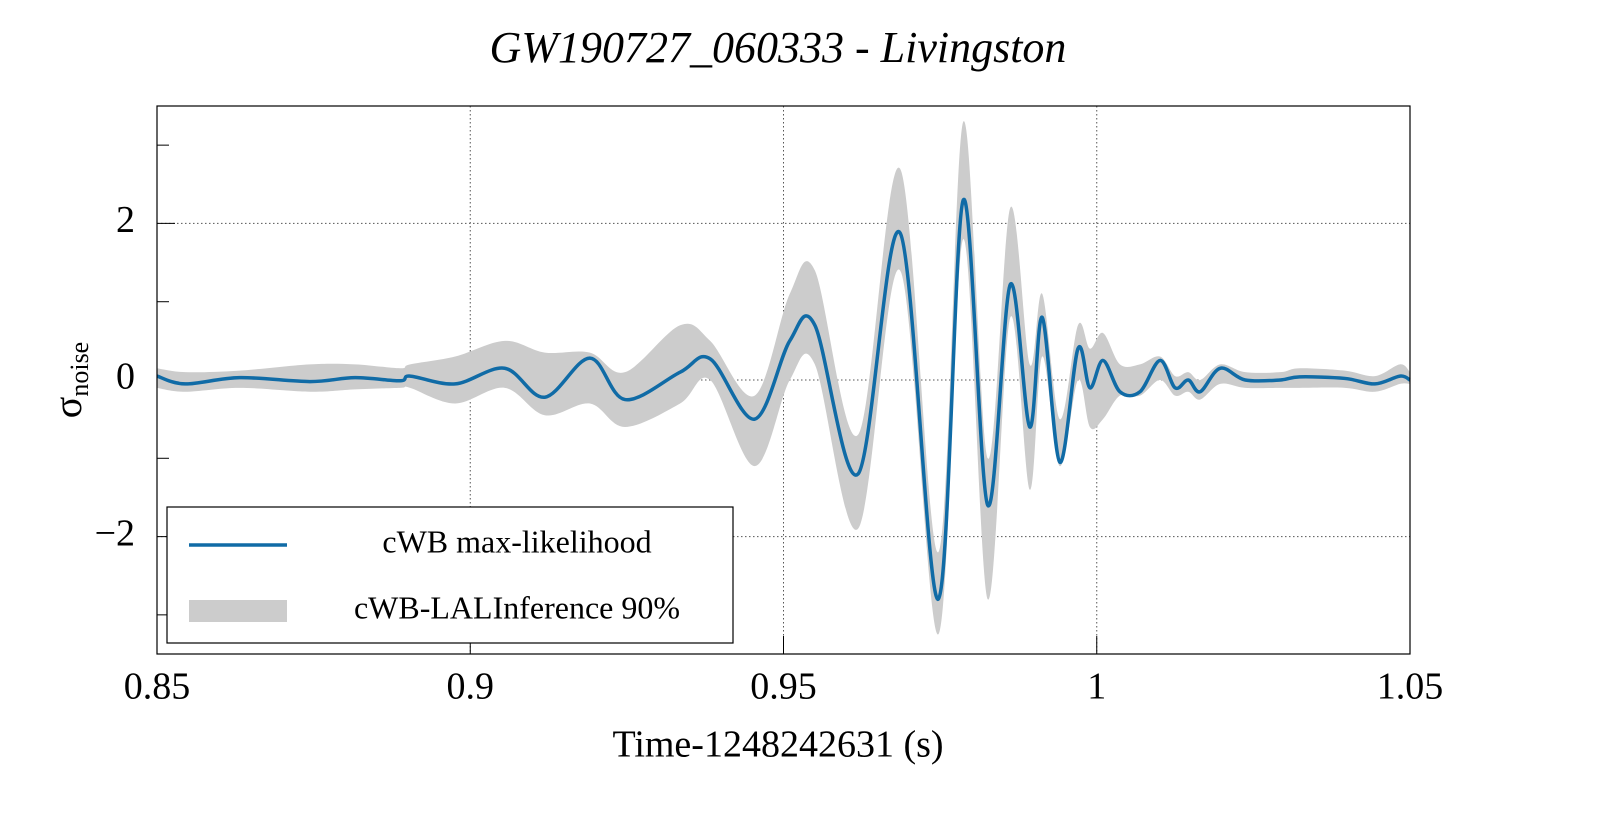 This screenshot has width=1599, height=818. What do you see at coordinates (238, 611) in the screenshot?
I see `legend-swatch` at bounding box center [238, 611].